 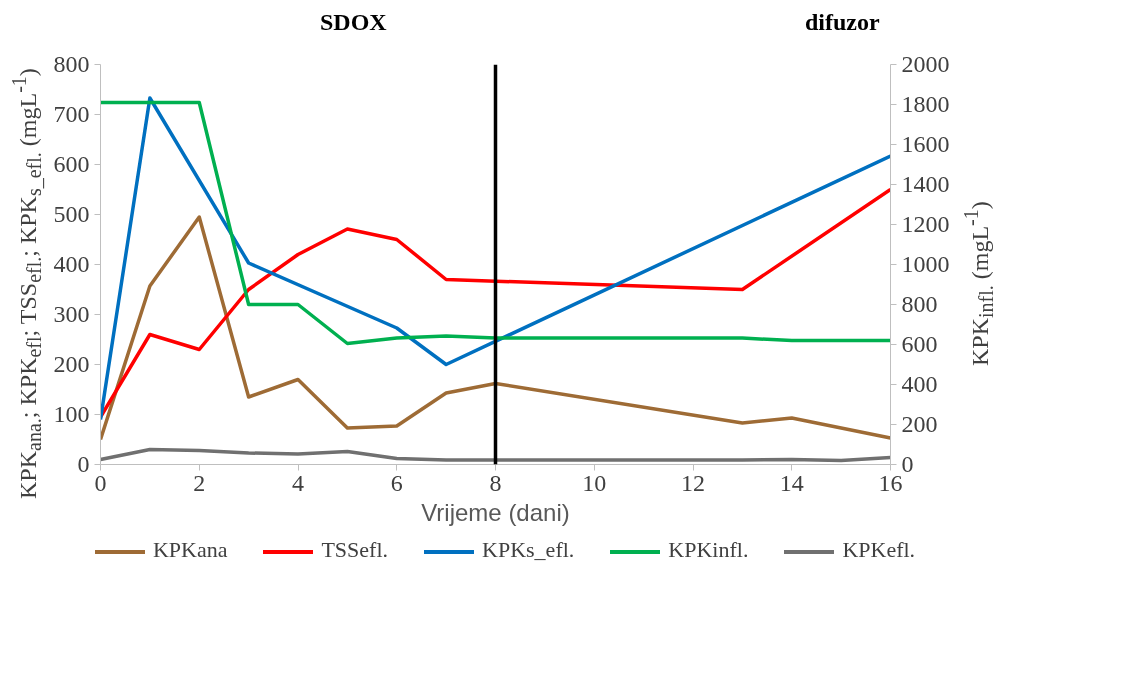 I want to click on x-tick-label: 12, so click(x=693, y=482).